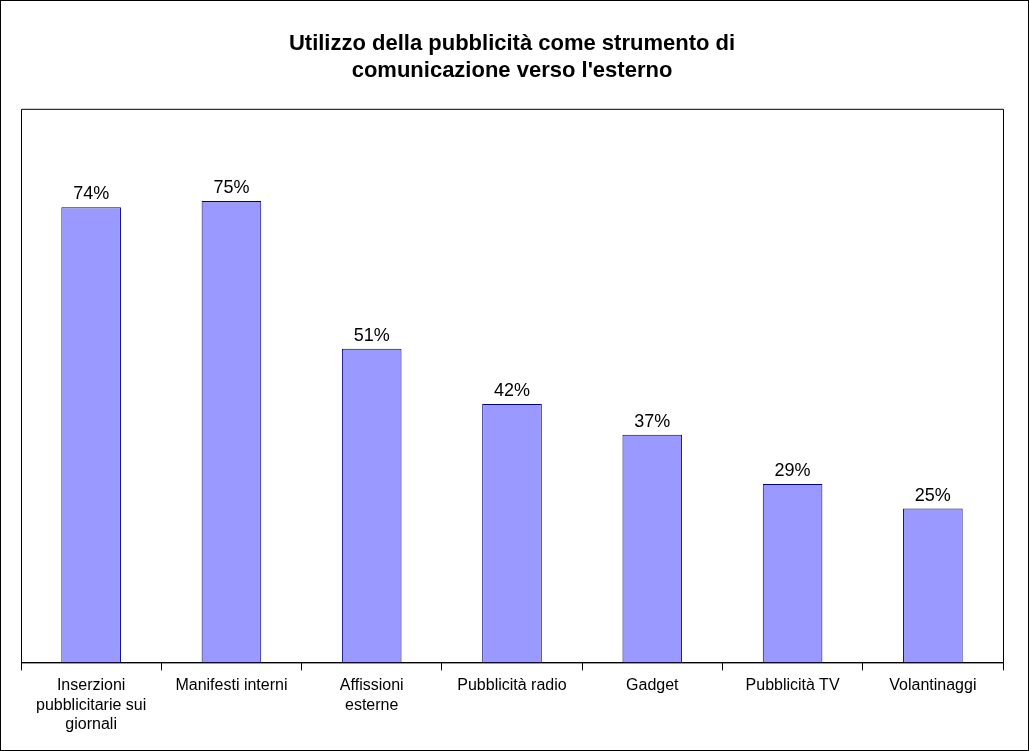 This screenshot has height=751, width=1029. I want to click on x-tick-label: Gadget, so click(653, 685).